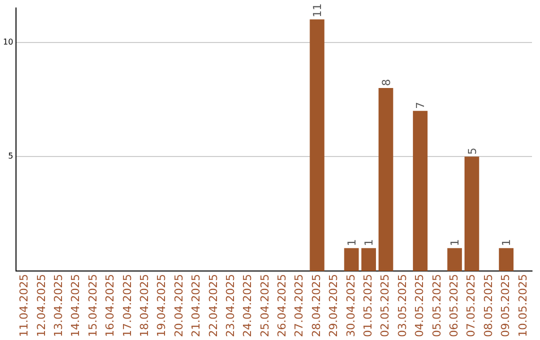 The width and height of the screenshot is (540, 340). Describe the element at coordinates (471, 306) in the screenshot. I see `x-tick-label: 07.05.2025` at that location.